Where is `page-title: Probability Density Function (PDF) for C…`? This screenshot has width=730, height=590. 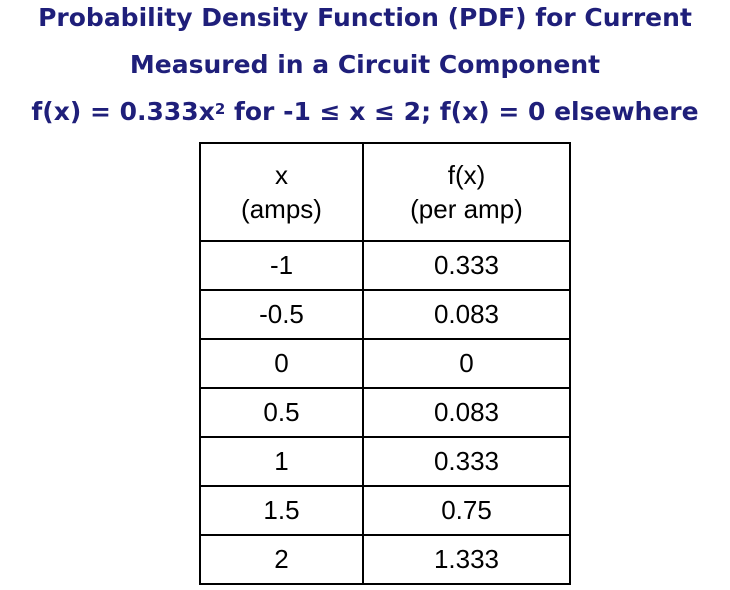 page-title: Probability Density Function (PDF) for C… is located at coordinates (365, 17).